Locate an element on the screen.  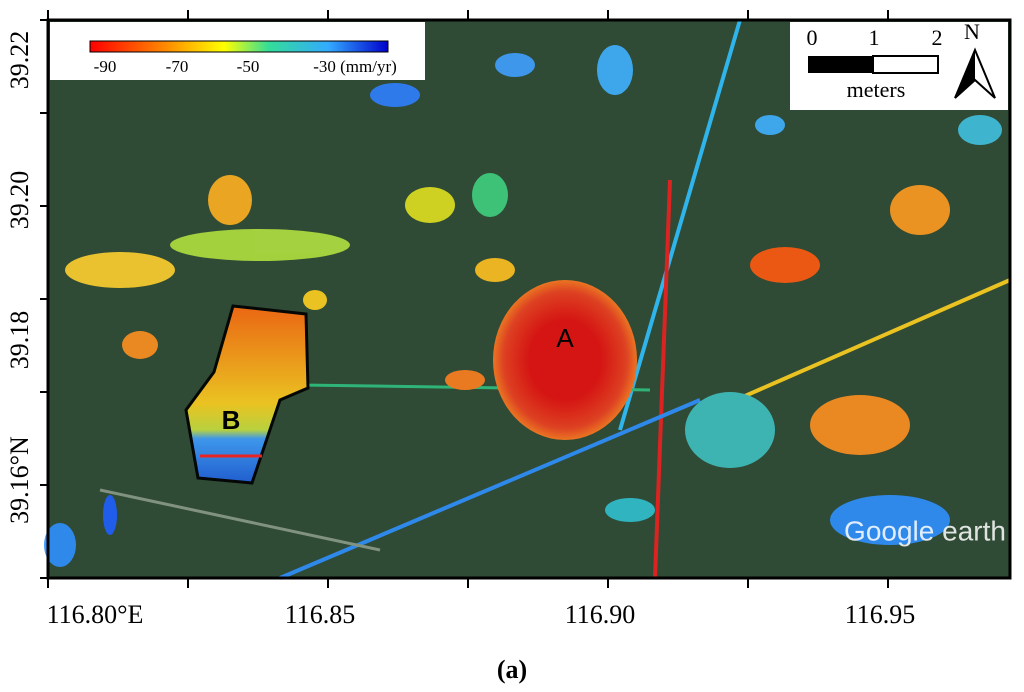
scale-label: 0 is located at coordinates (812, 37).